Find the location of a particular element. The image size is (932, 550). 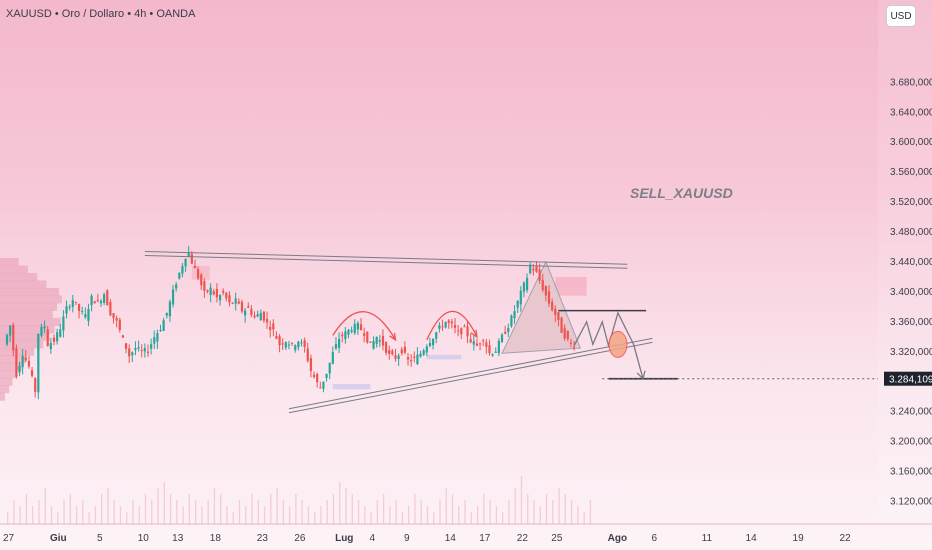

price-tick: 3.560,000 is located at coordinates (911, 172).